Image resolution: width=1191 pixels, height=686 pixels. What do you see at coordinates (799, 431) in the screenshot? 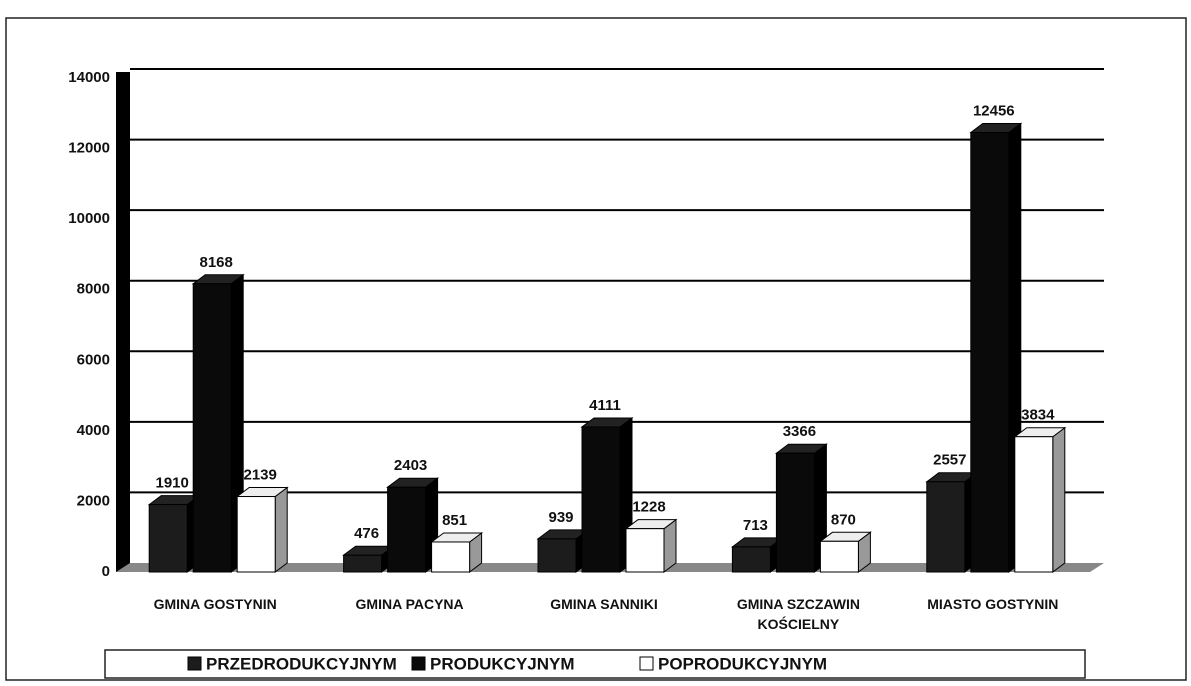
I see `data-label: 3366` at bounding box center [799, 431].